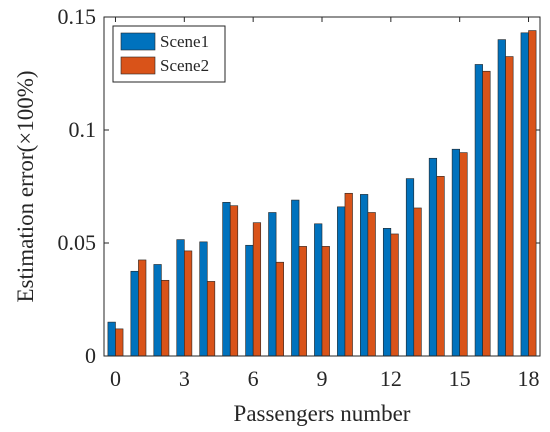 Image resolution: width=550 pixels, height=432 pixels. Describe the element at coordinates (460, 378) in the screenshot. I see `x-tick-label: 15` at that location.